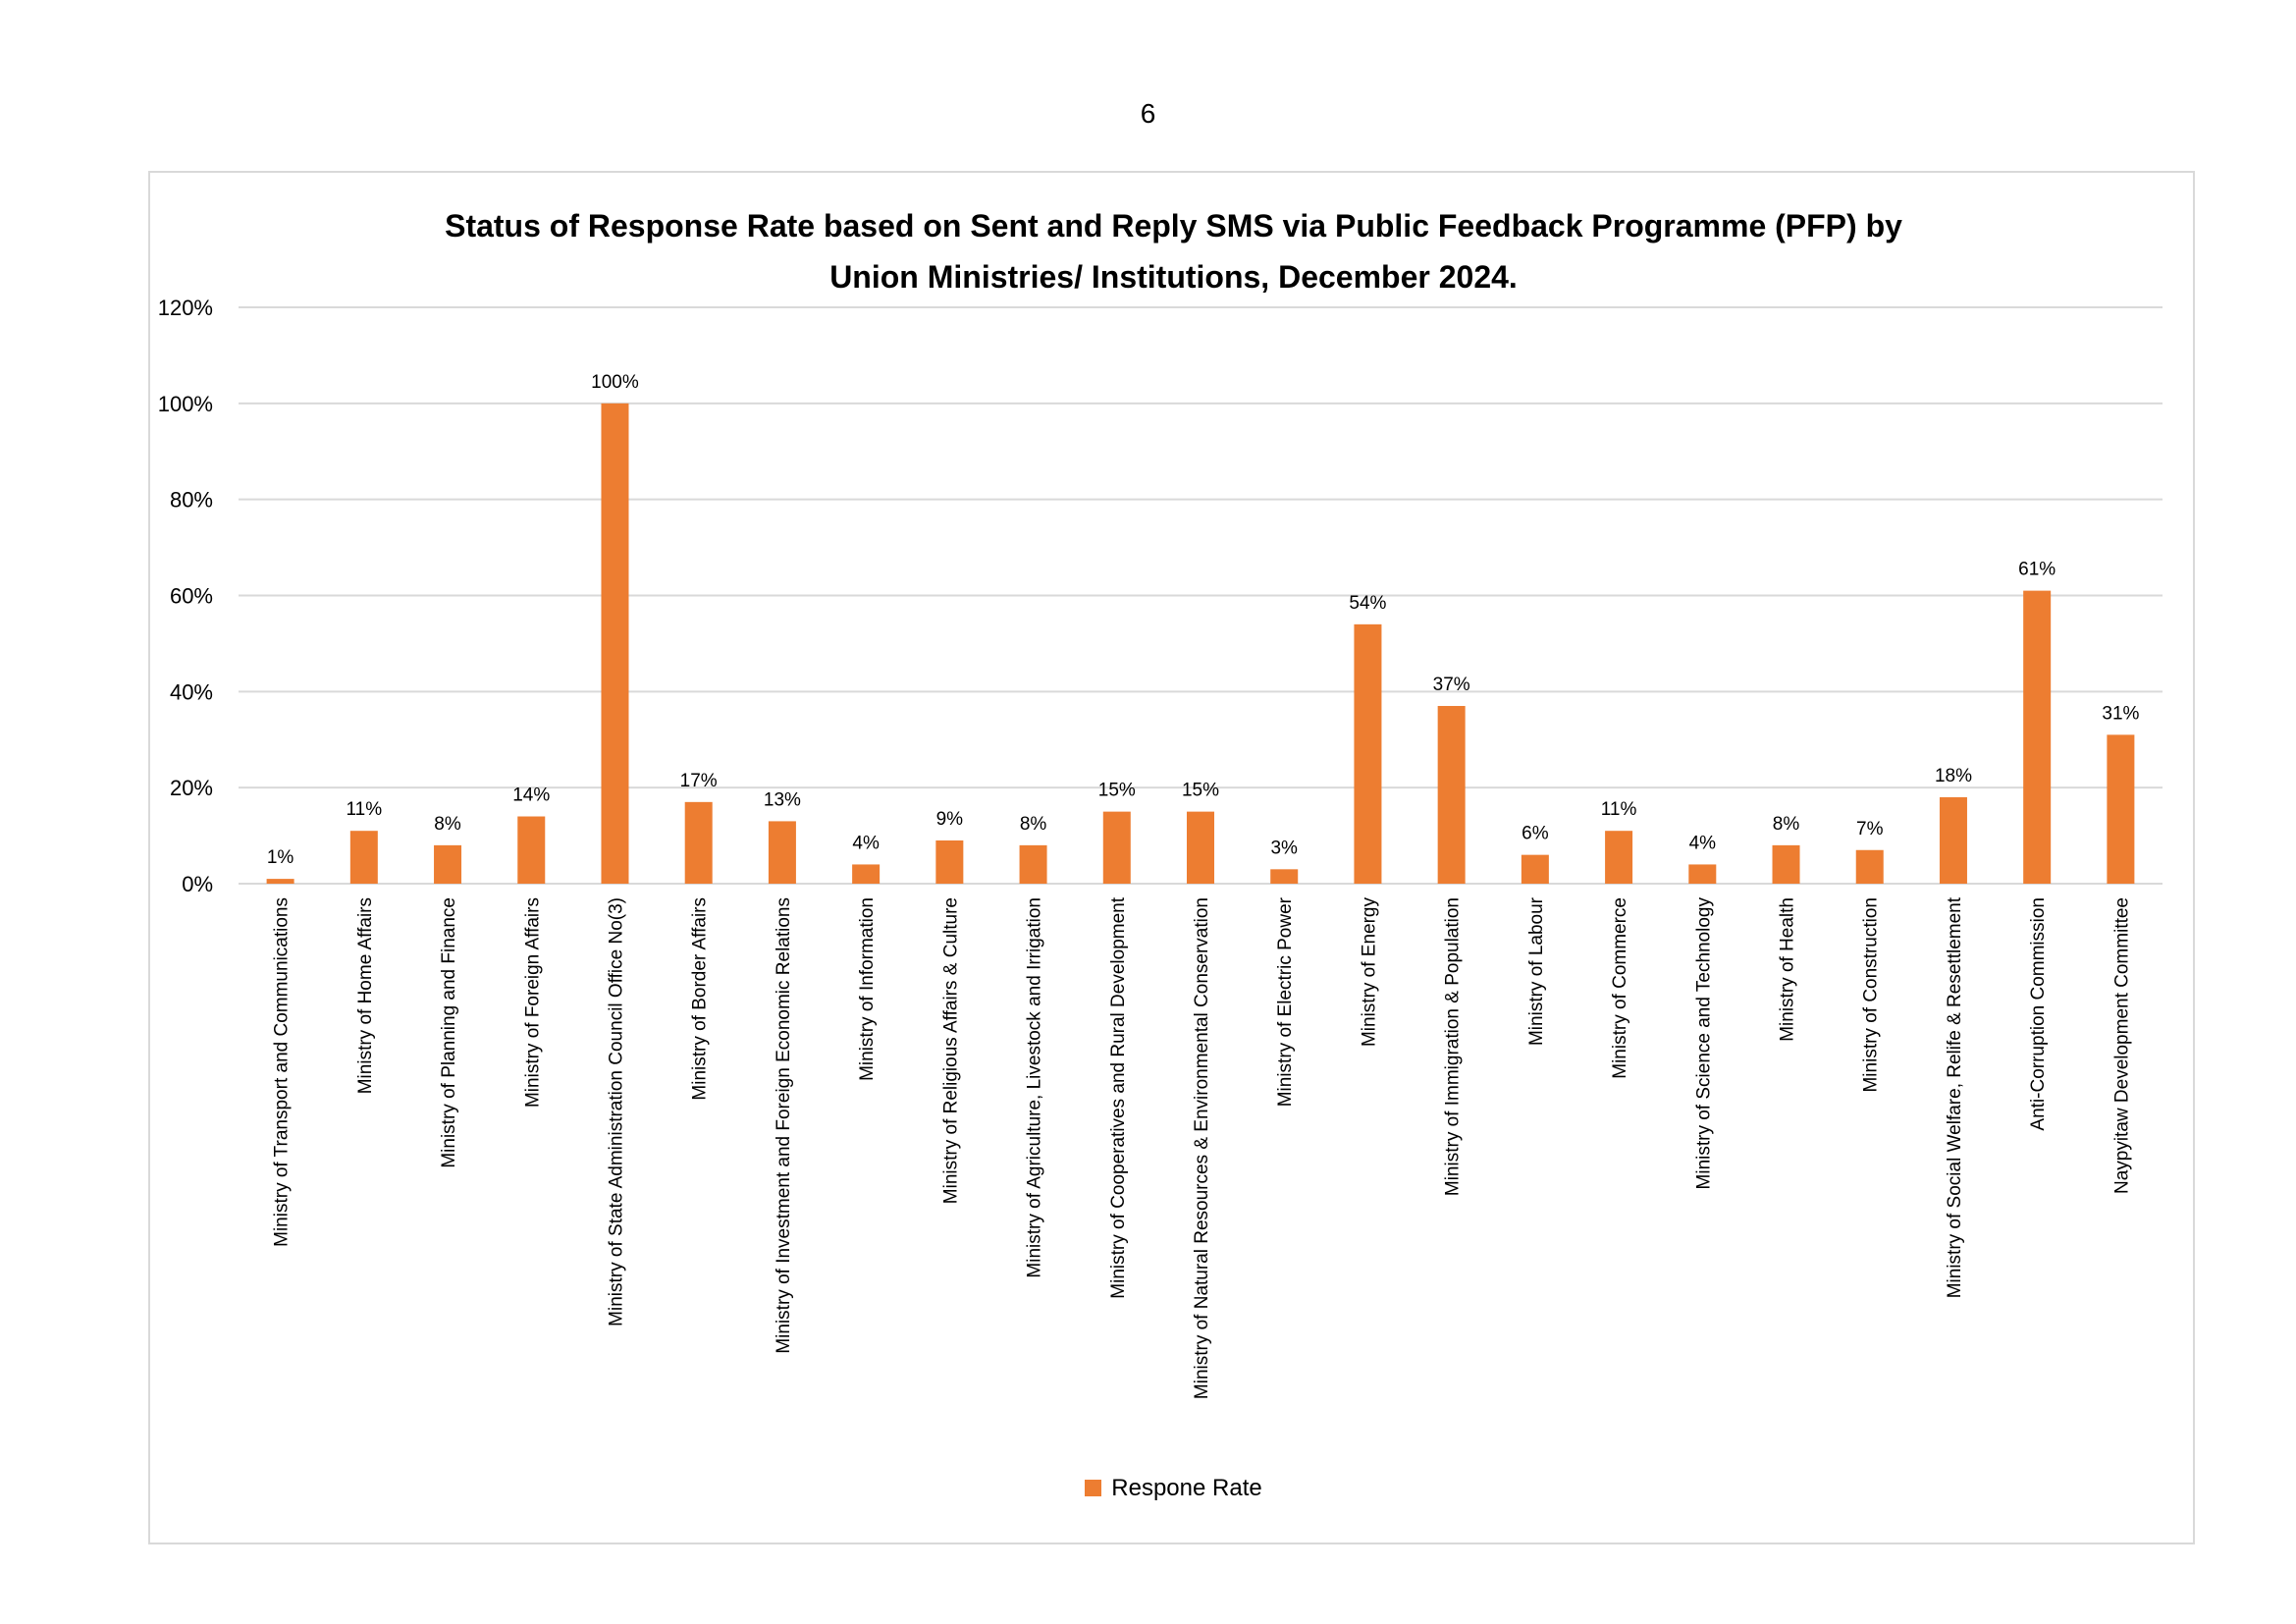 The width and height of the screenshot is (2296, 1624). What do you see at coordinates (532, 1002) in the screenshot?
I see `x-tick-label: Ministry of Foreign Affairs` at bounding box center [532, 1002].